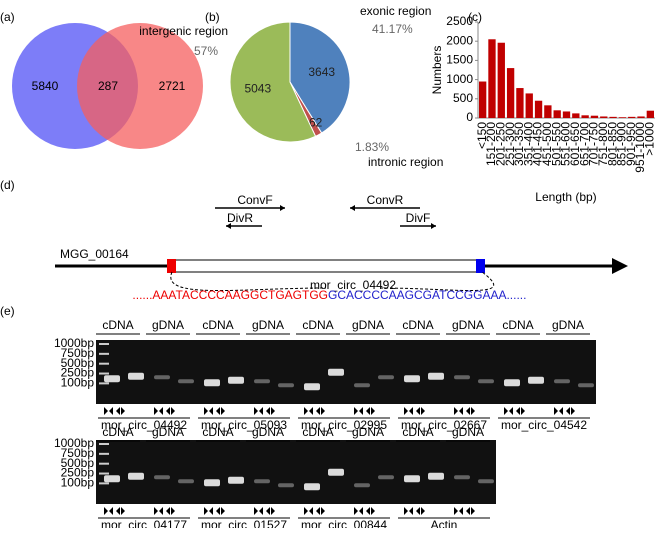 Image resolution: width=660 pixels, height=533 pixels. What do you see at coordinates (475, 17) in the screenshot?
I see `panel-label: (c)` at bounding box center [475, 17].